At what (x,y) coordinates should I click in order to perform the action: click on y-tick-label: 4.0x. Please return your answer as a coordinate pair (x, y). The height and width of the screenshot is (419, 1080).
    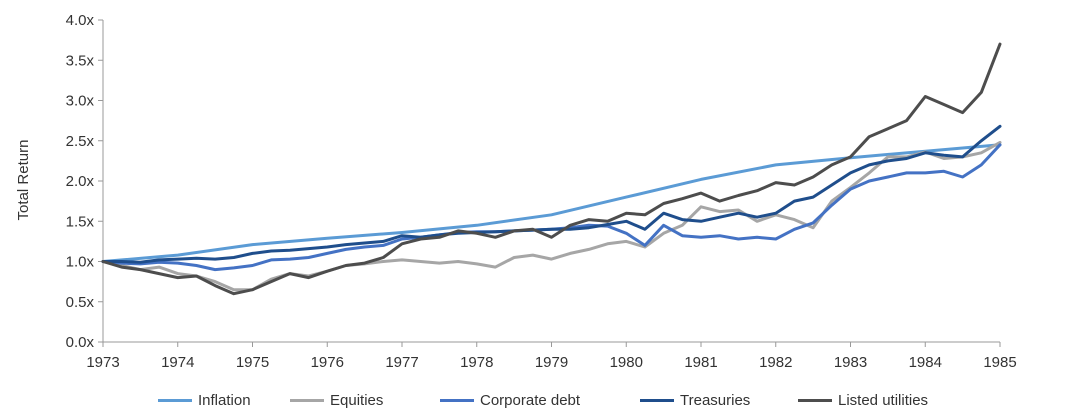
    Looking at the image, I should click on (80, 20).